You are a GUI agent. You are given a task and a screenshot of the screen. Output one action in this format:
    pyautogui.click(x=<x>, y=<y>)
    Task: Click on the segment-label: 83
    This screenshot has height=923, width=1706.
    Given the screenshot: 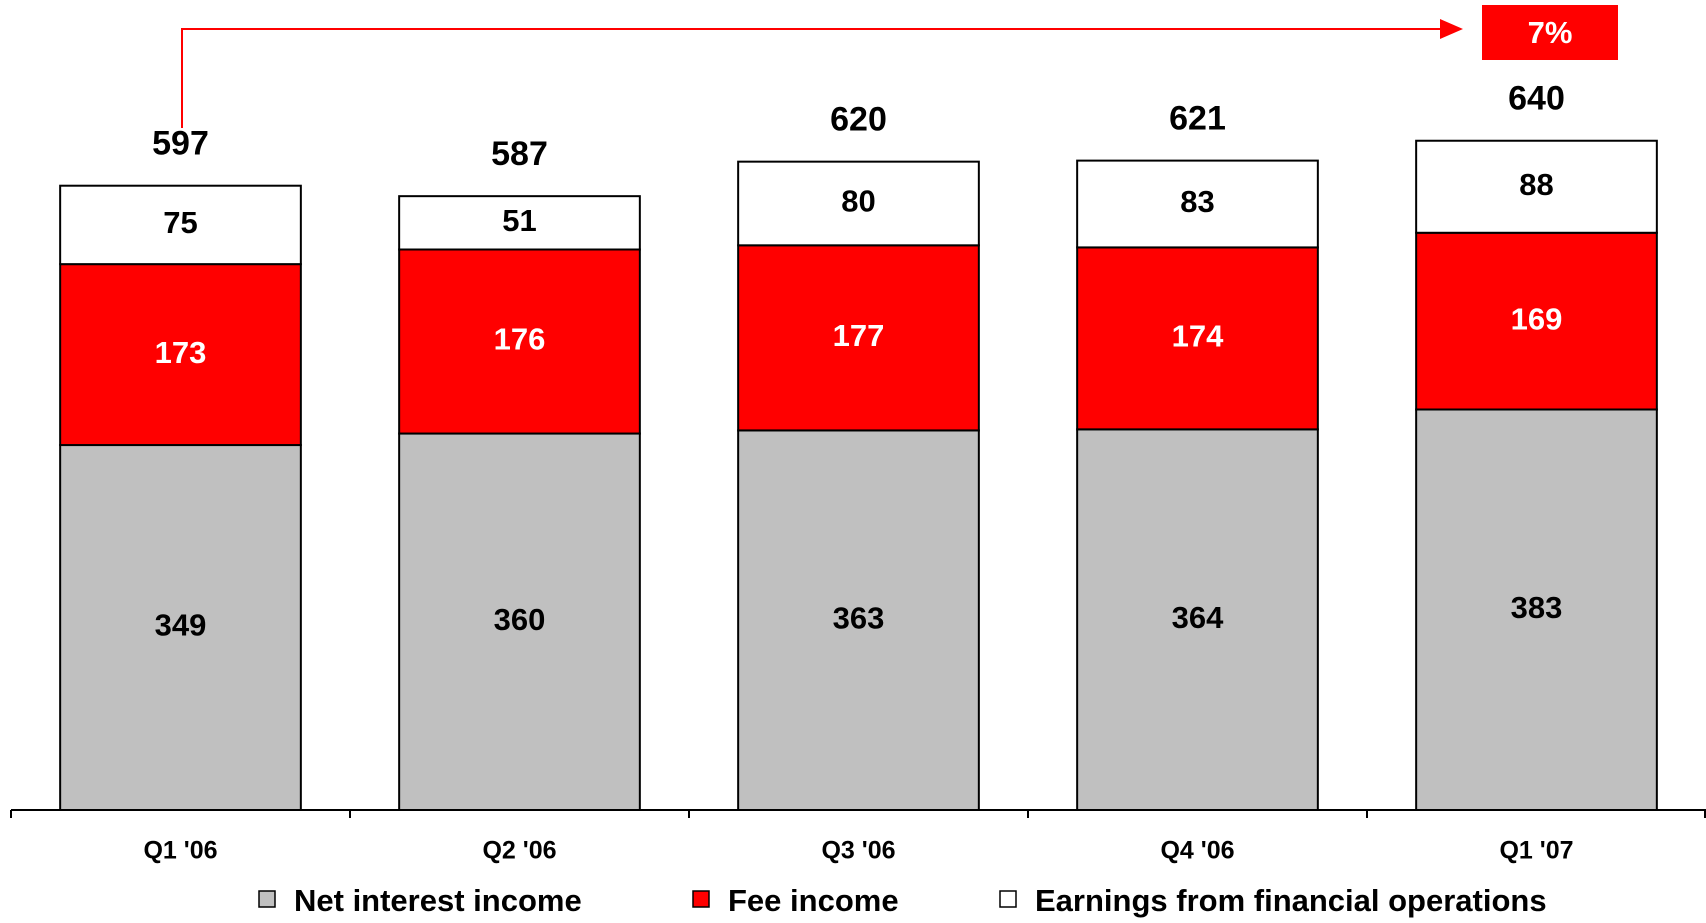 What is the action you would take?
    pyautogui.click(x=1197, y=201)
    